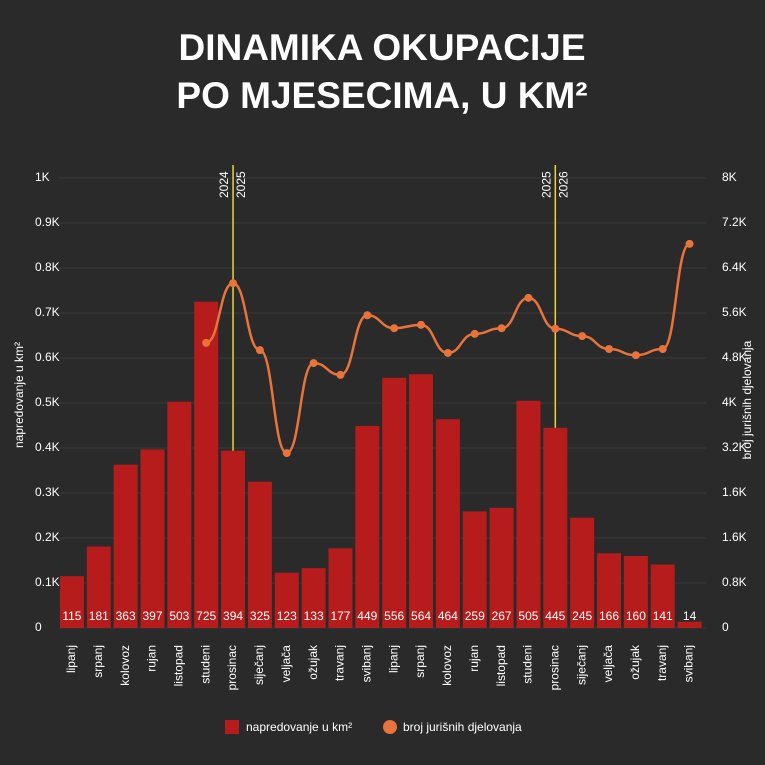 The height and width of the screenshot is (765, 765). What do you see at coordinates (314, 616) in the screenshot?
I see `data-label: 133` at bounding box center [314, 616].